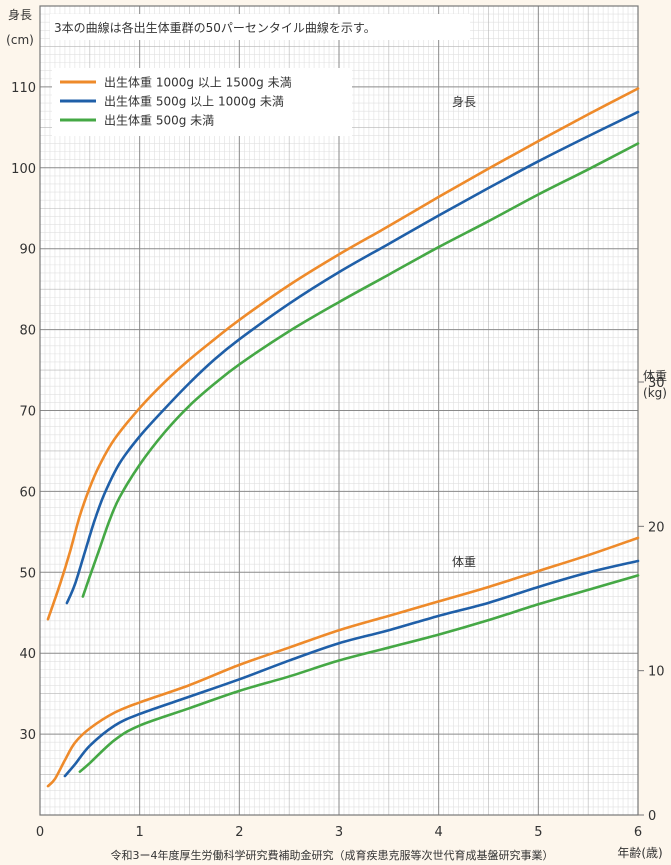 Image resolution: width=671 pixels, height=865 pixels. What do you see at coordinates (239, 832) in the screenshot?
I see `x-tick-label: 2` at bounding box center [239, 832].